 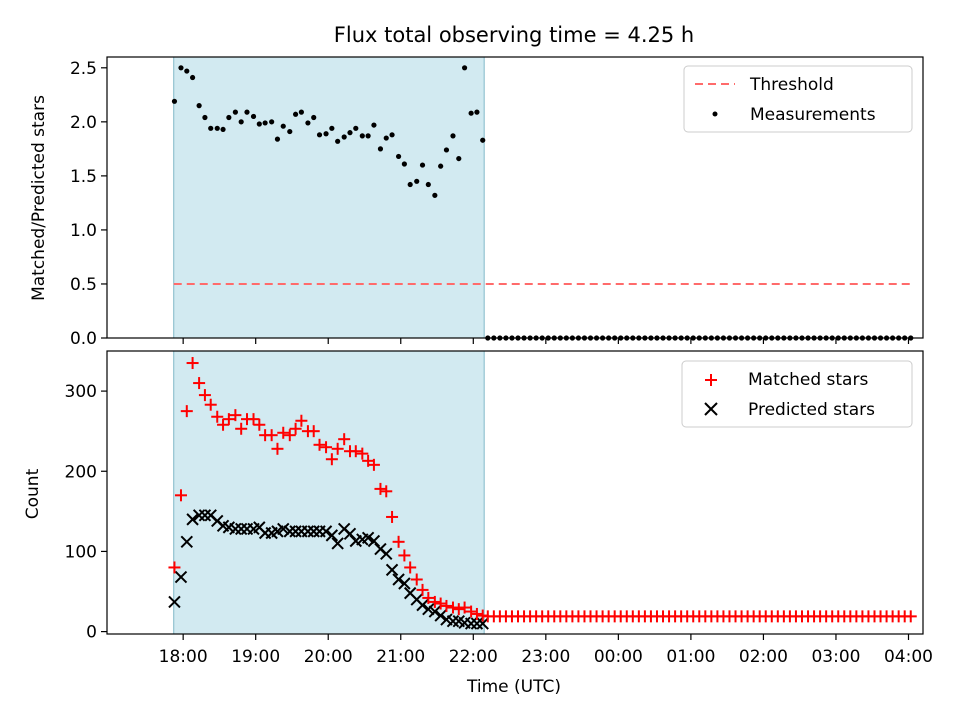 What do you see at coordinates (86, 512) in the screenshot?
I see `bottom-y-ticks: 0 100 200 300` at bounding box center [86, 512].